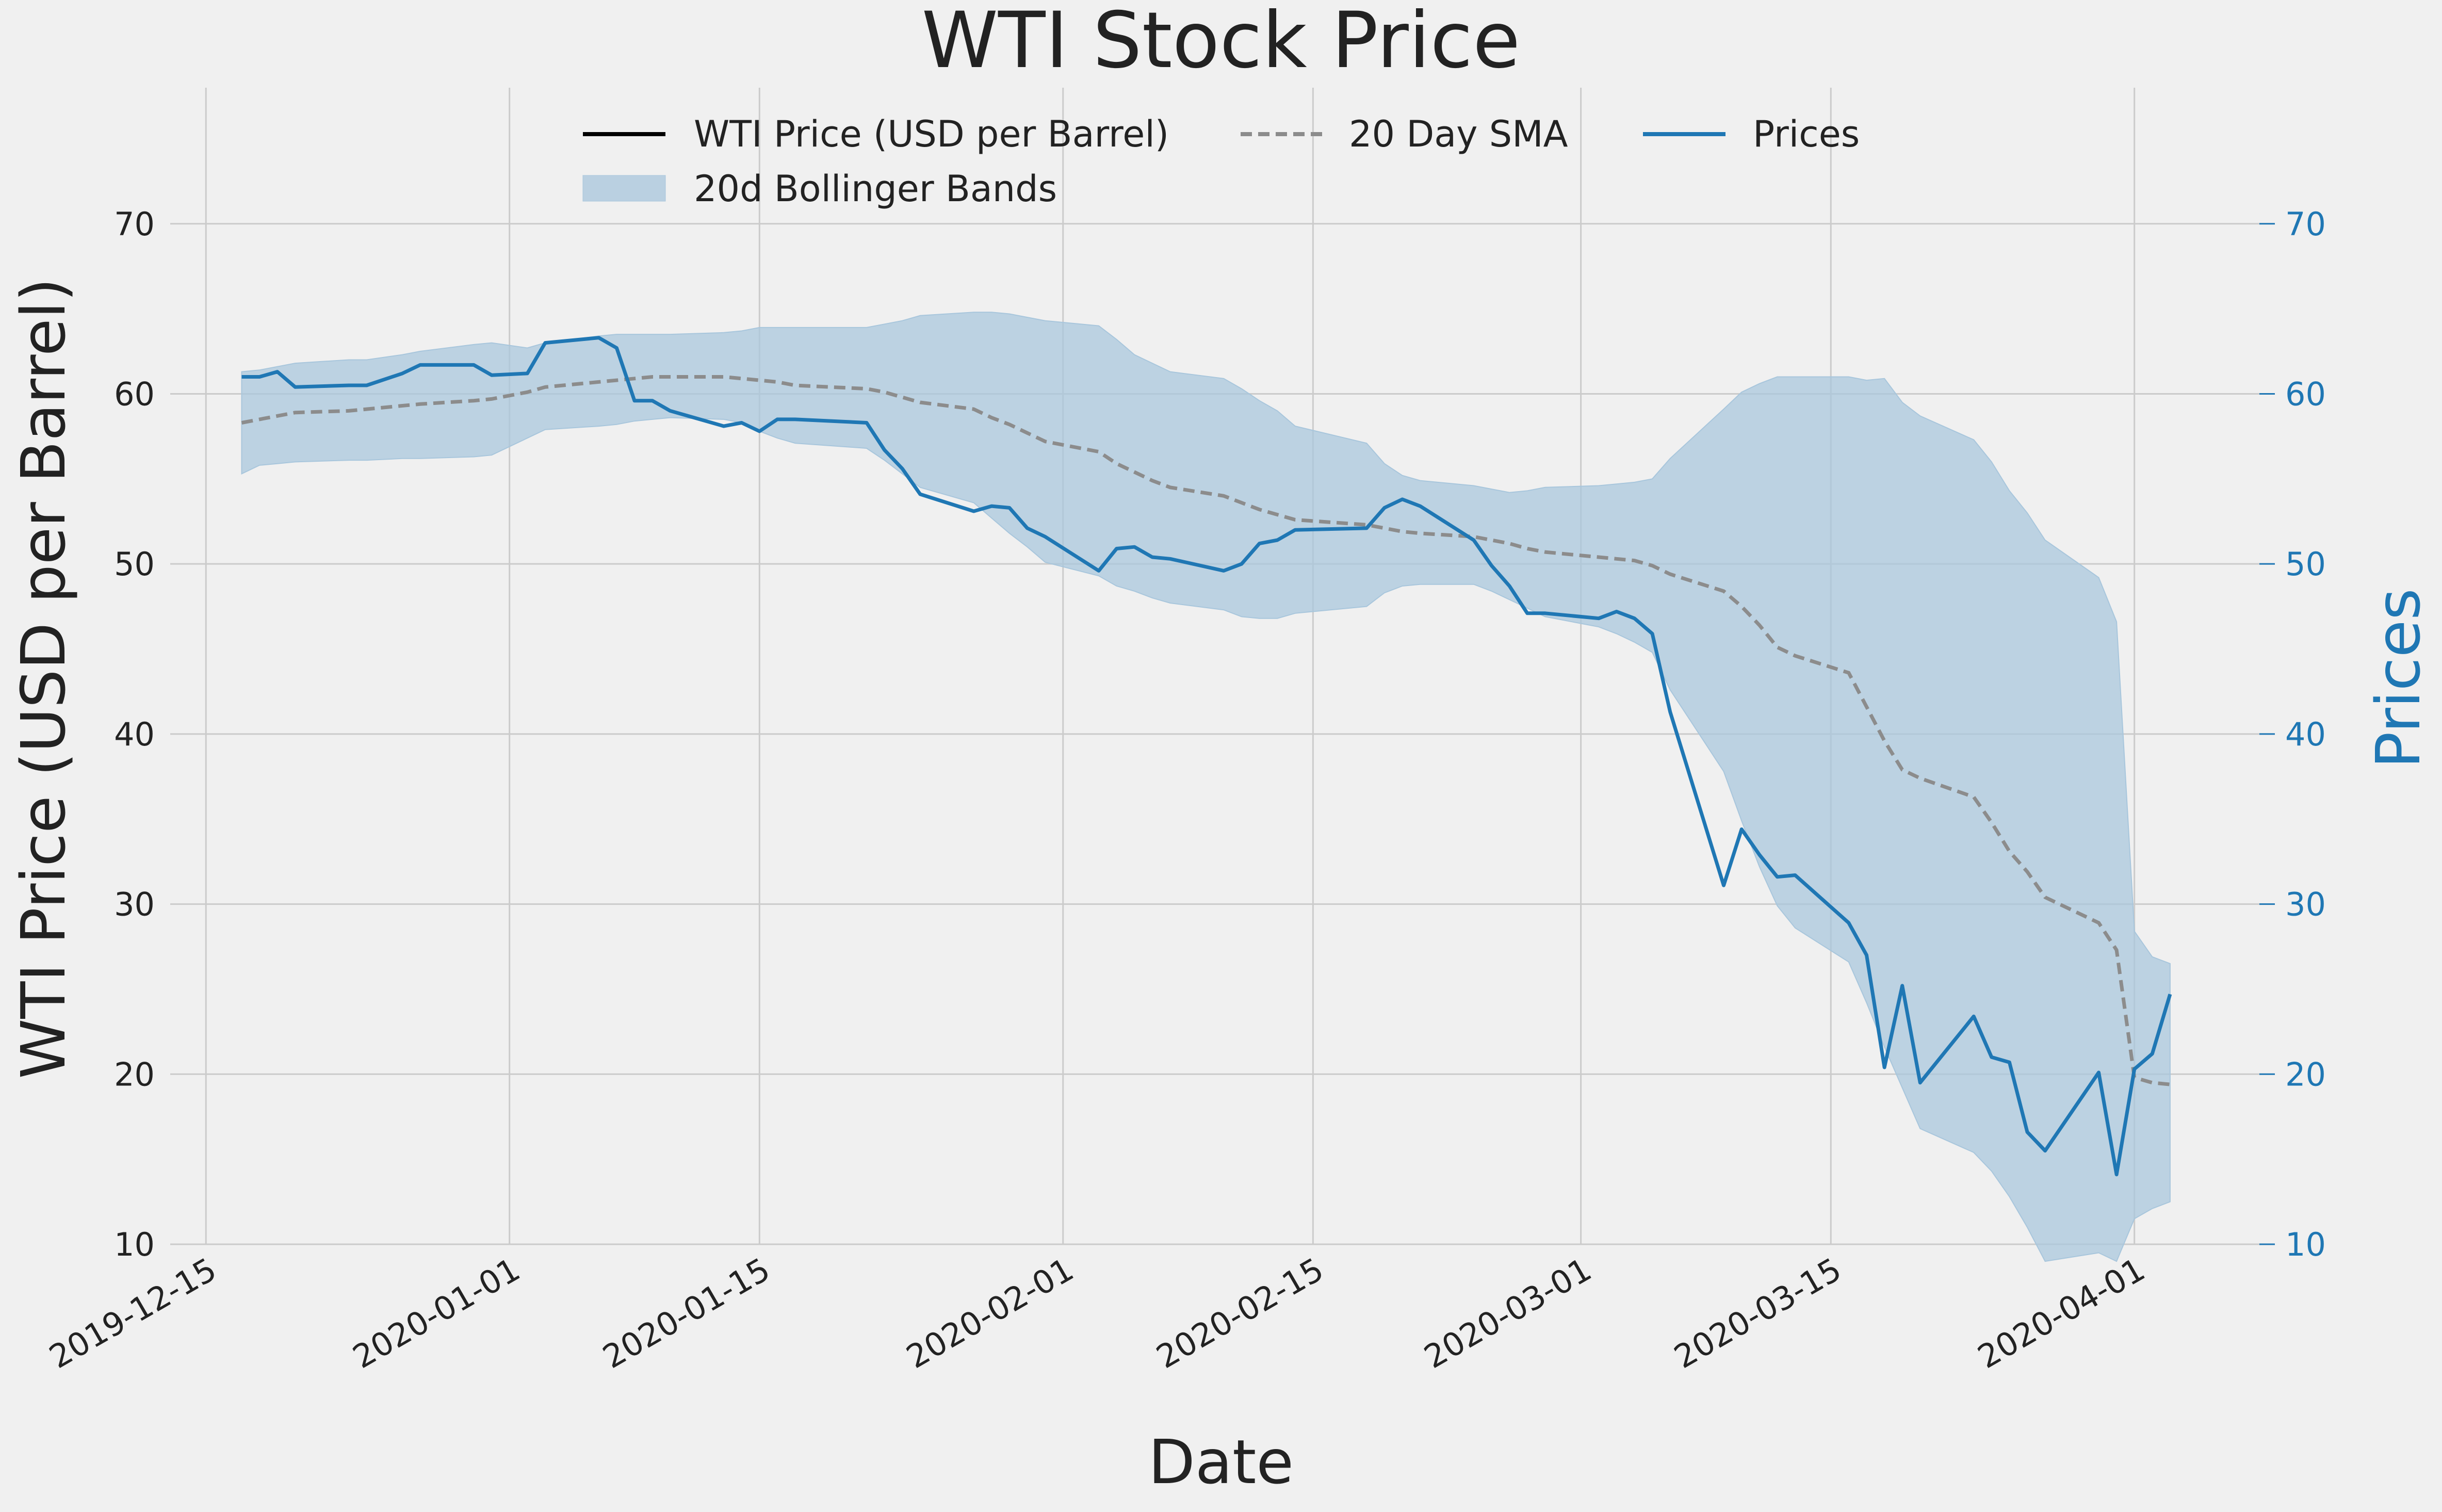 The height and width of the screenshot is (1512, 2442). I want to click on y-tick-label-right: 40, so click(2306, 734).